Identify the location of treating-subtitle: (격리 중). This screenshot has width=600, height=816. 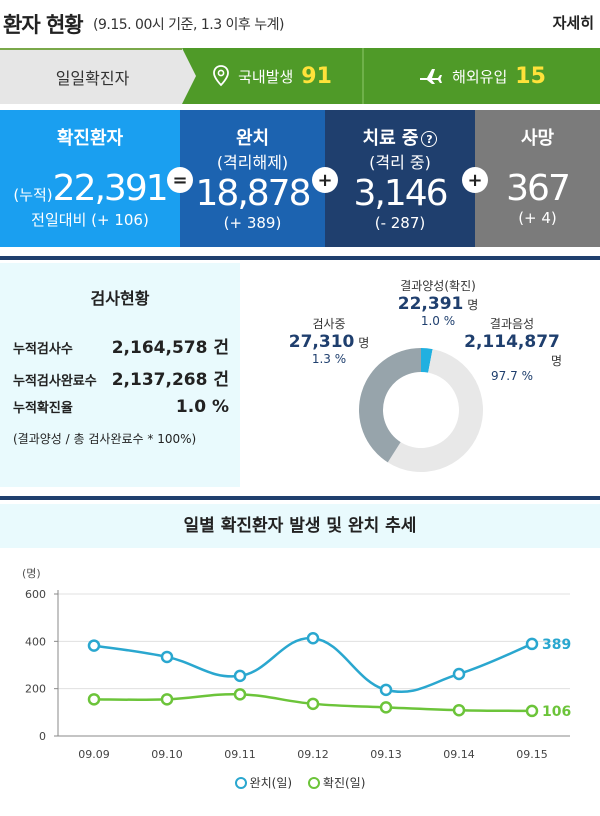
(400, 162).